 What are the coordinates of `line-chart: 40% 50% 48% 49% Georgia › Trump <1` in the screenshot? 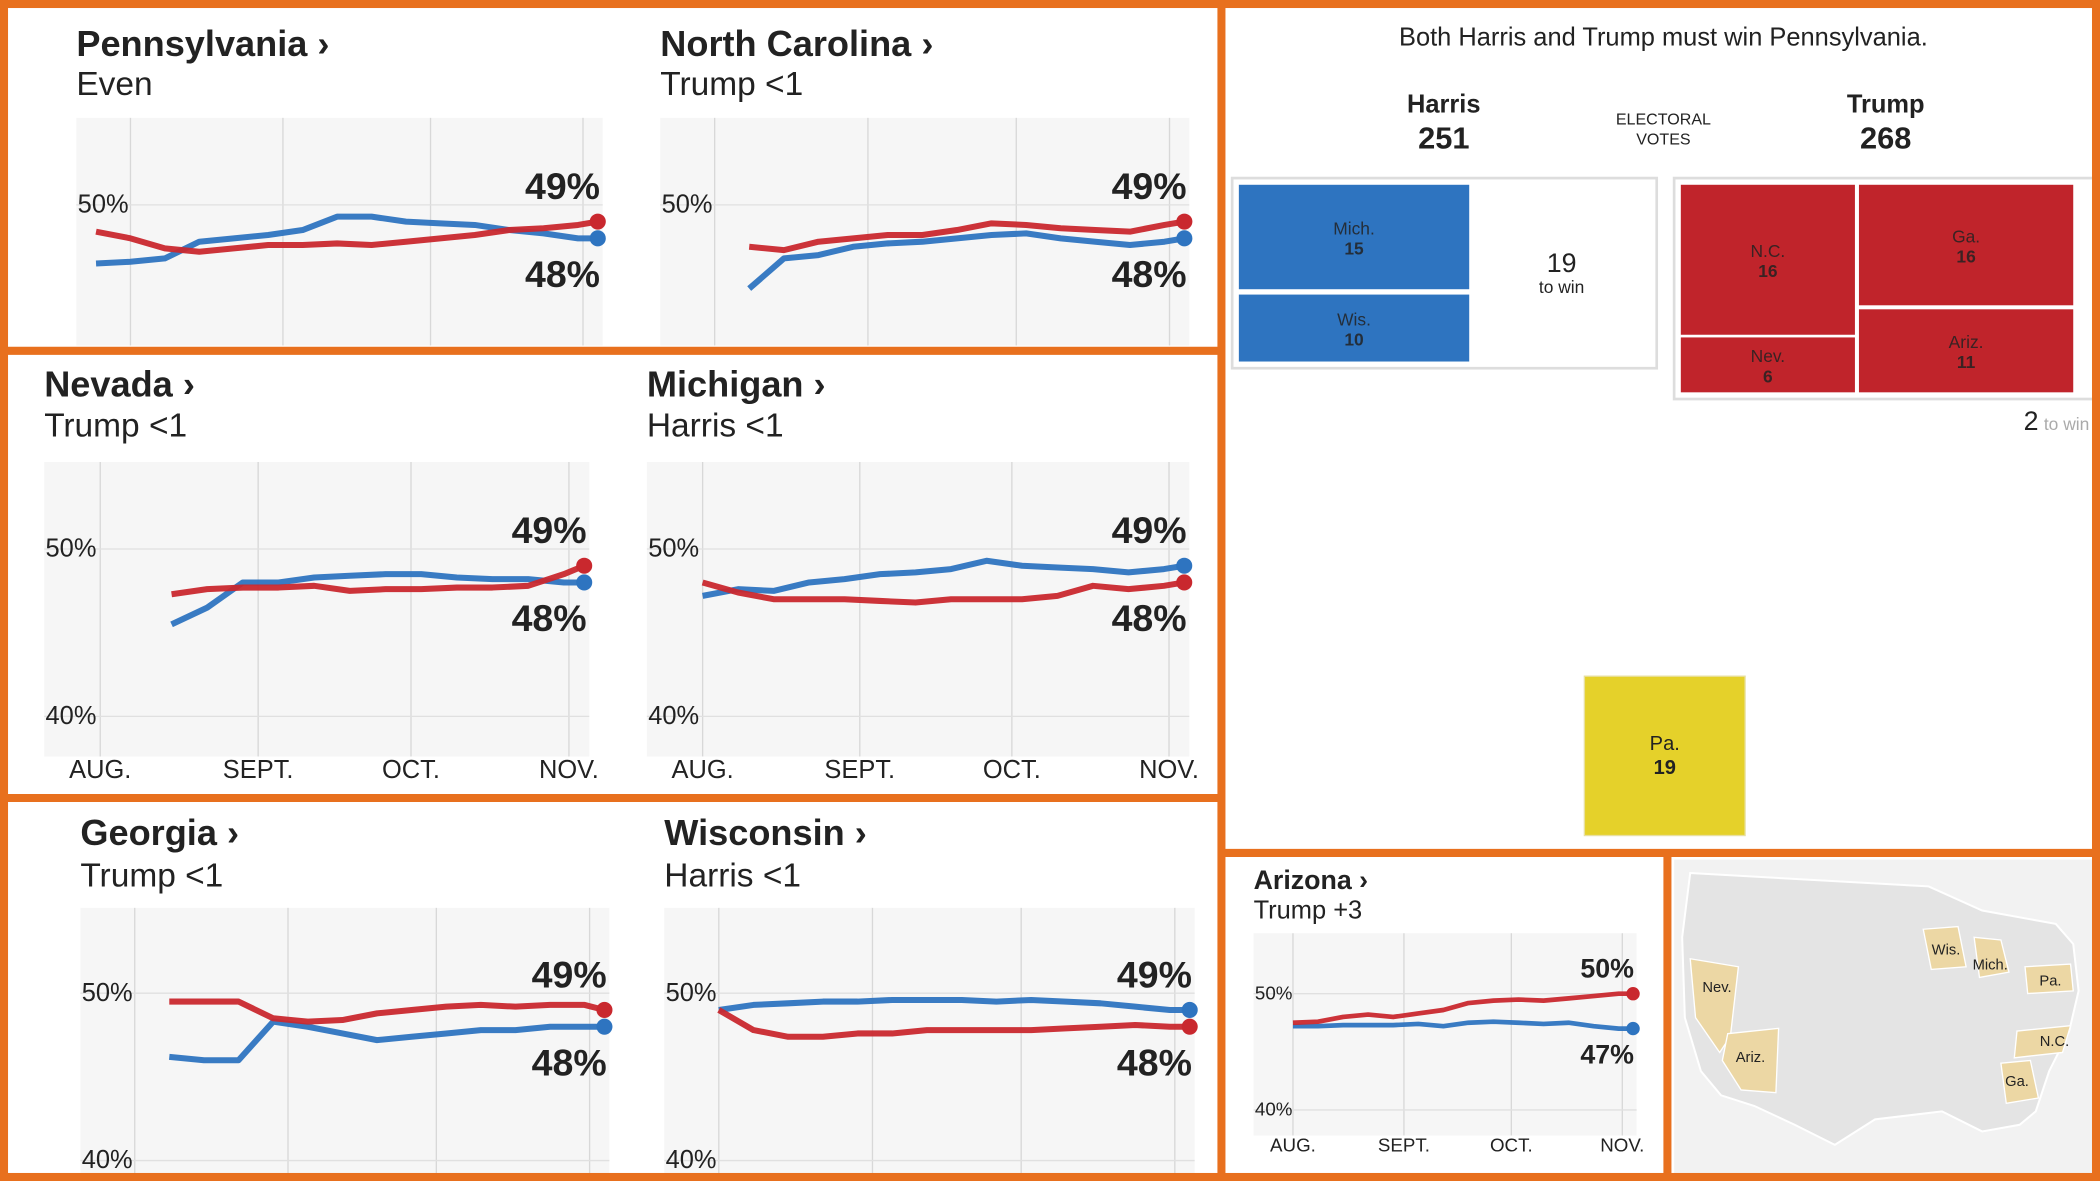 It's located at (346, 994).